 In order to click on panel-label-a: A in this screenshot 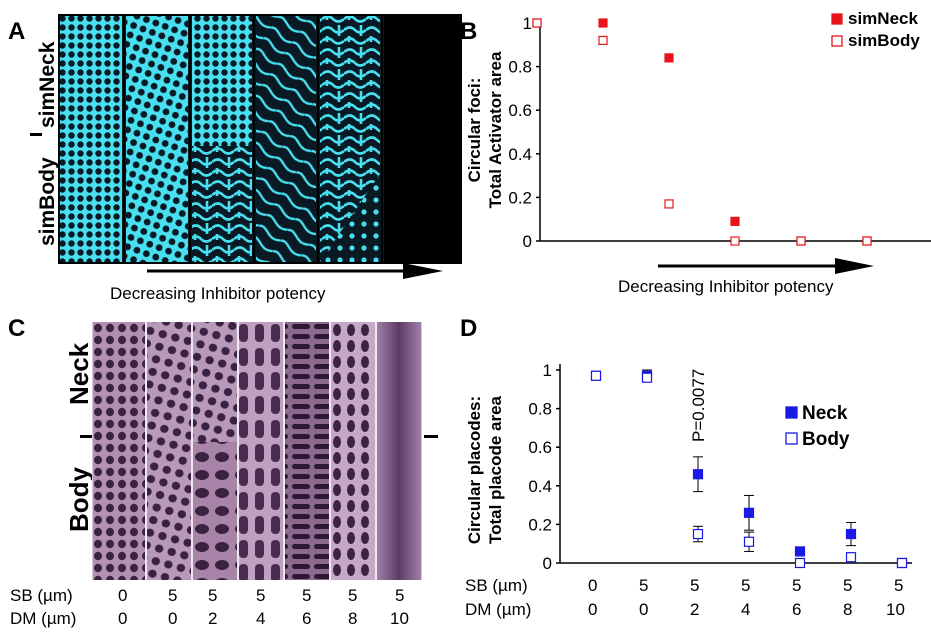, I will do `click(17, 31)`.